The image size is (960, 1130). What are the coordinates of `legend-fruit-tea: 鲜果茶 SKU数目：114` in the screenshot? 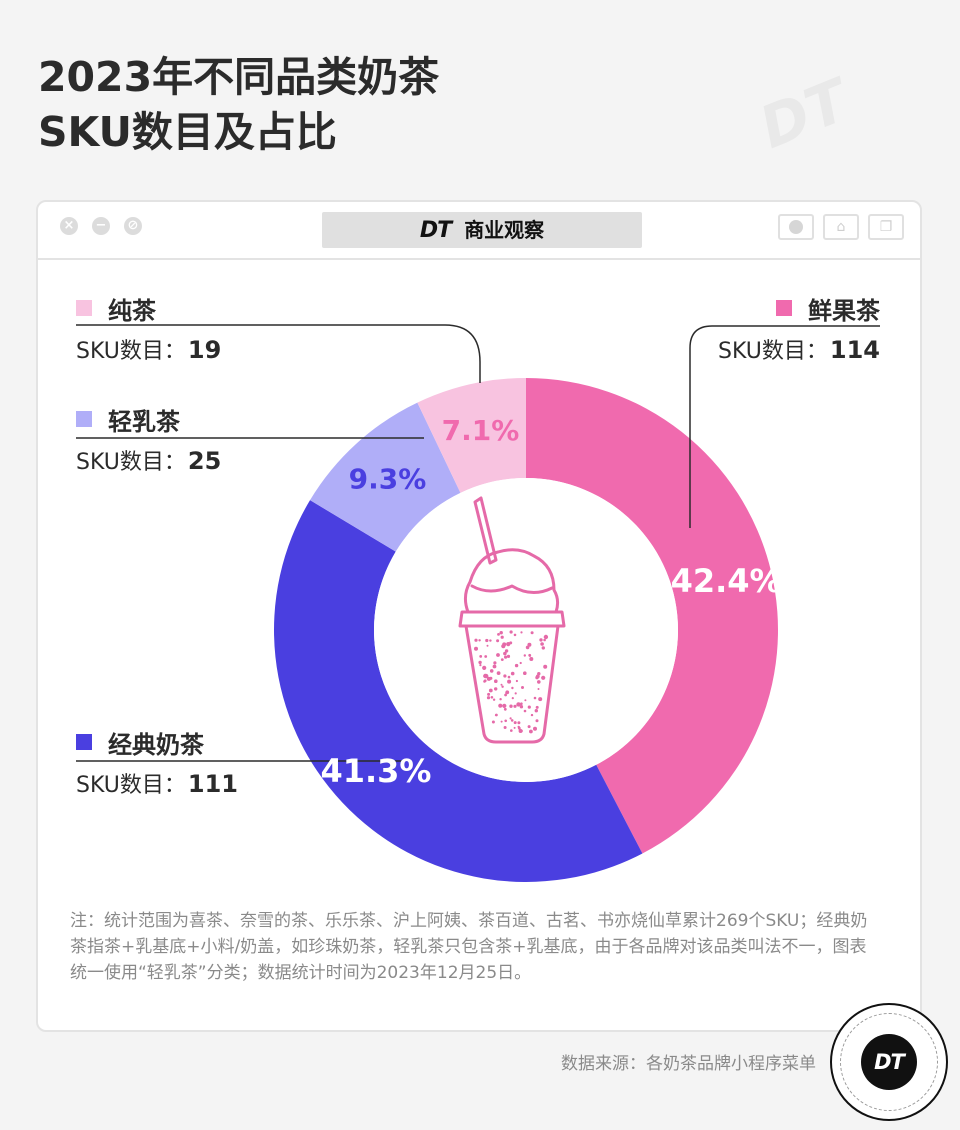 It's located at (750, 328).